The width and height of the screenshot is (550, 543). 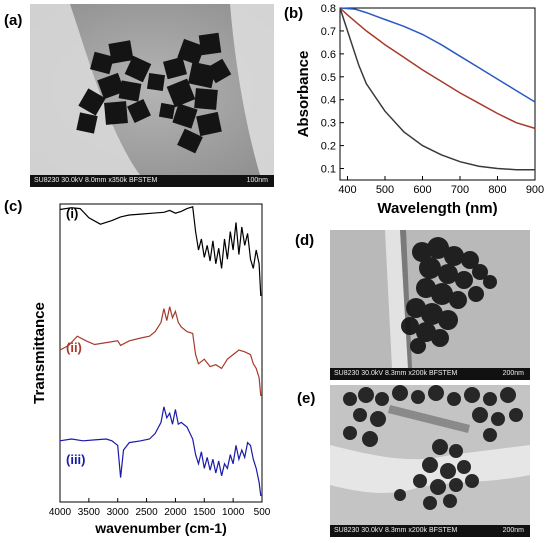 What do you see at coordinates (385, 190) in the screenshot?
I see `x-tick-label-b-1: 500` at bounding box center [385, 190].